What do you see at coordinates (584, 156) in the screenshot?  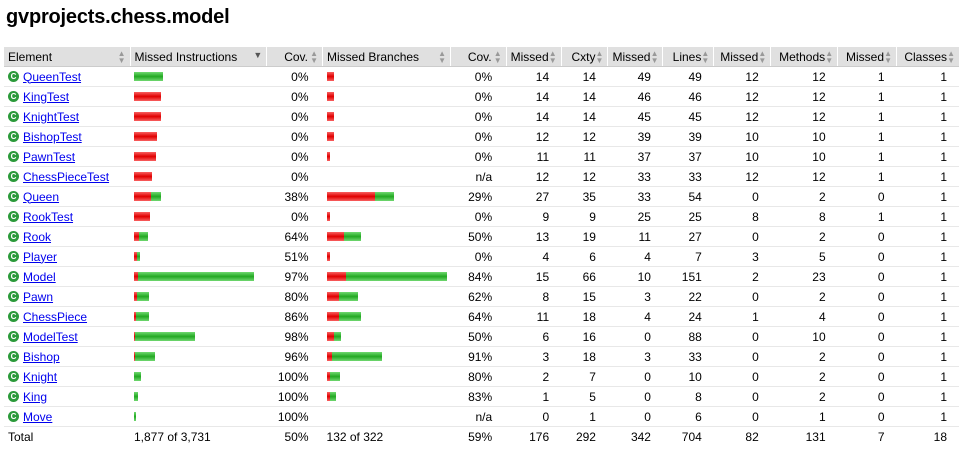 I see `cxty: 11` at bounding box center [584, 156].